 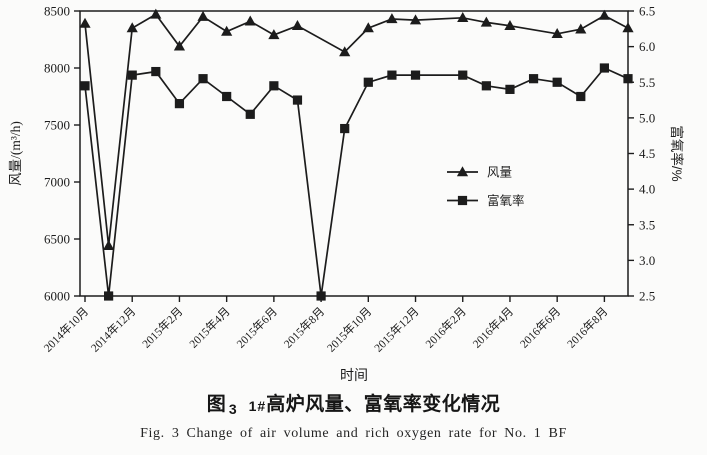 What do you see at coordinates (232, 409) in the screenshot?
I see `figure-title-number: 3` at bounding box center [232, 409].